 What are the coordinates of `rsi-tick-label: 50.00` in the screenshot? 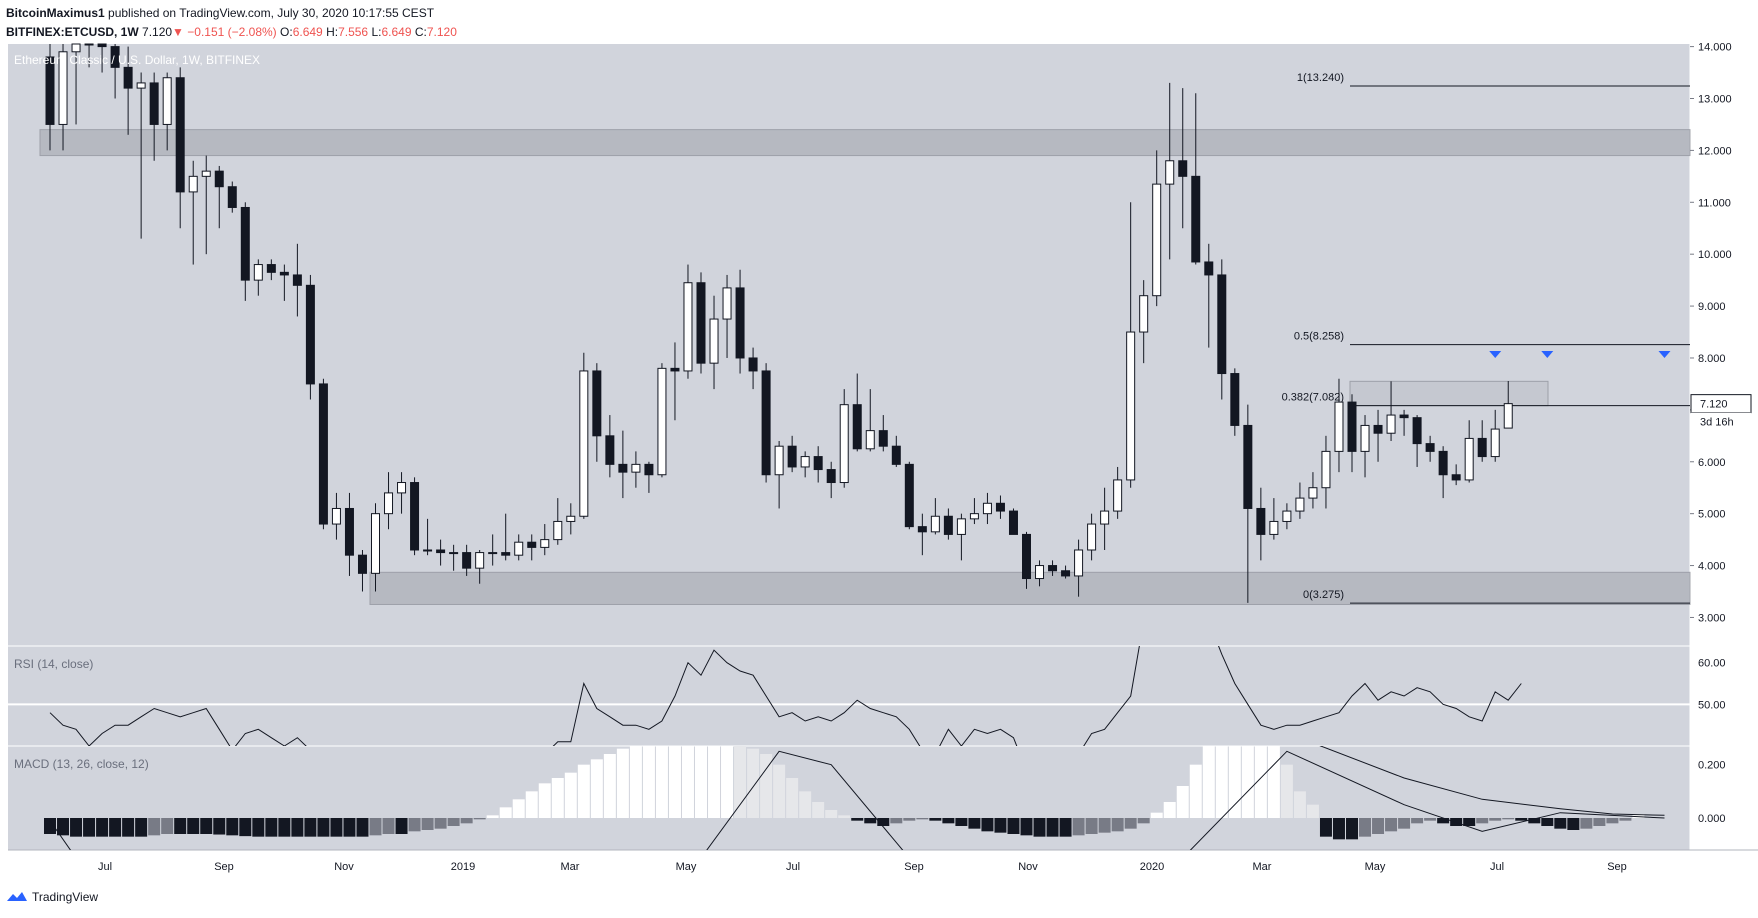 It's located at (1712, 705).